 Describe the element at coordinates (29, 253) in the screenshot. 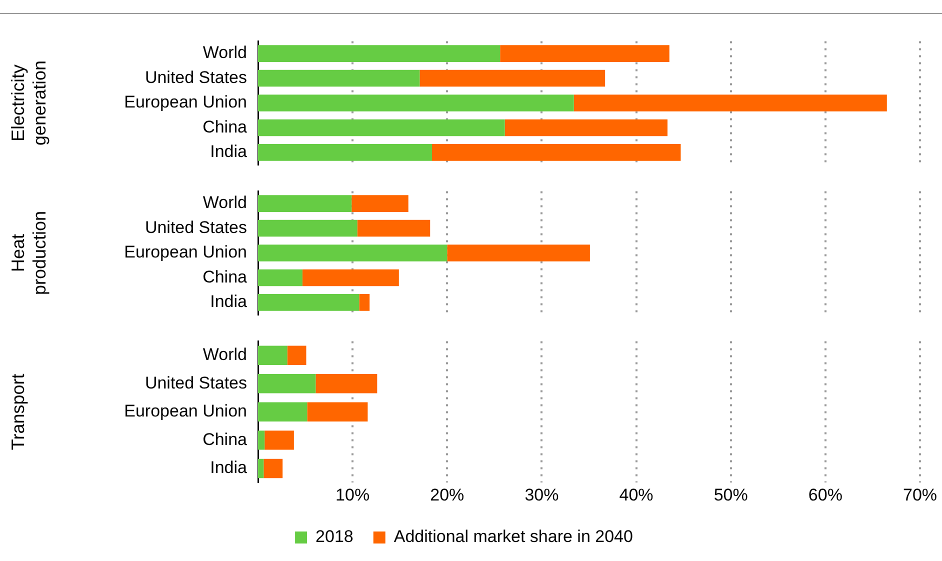

I see `y-axis-title: Heat production` at that location.